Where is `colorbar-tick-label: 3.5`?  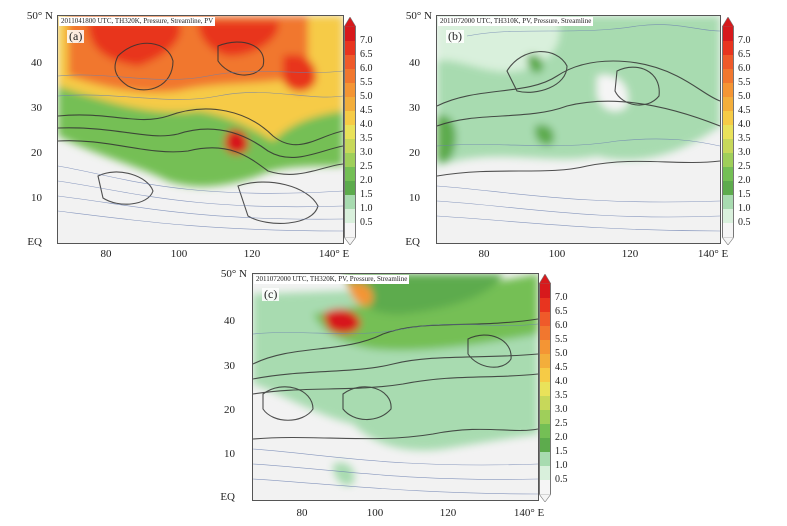 colorbar-tick-label: 3.5 is located at coordinates (561, 395).